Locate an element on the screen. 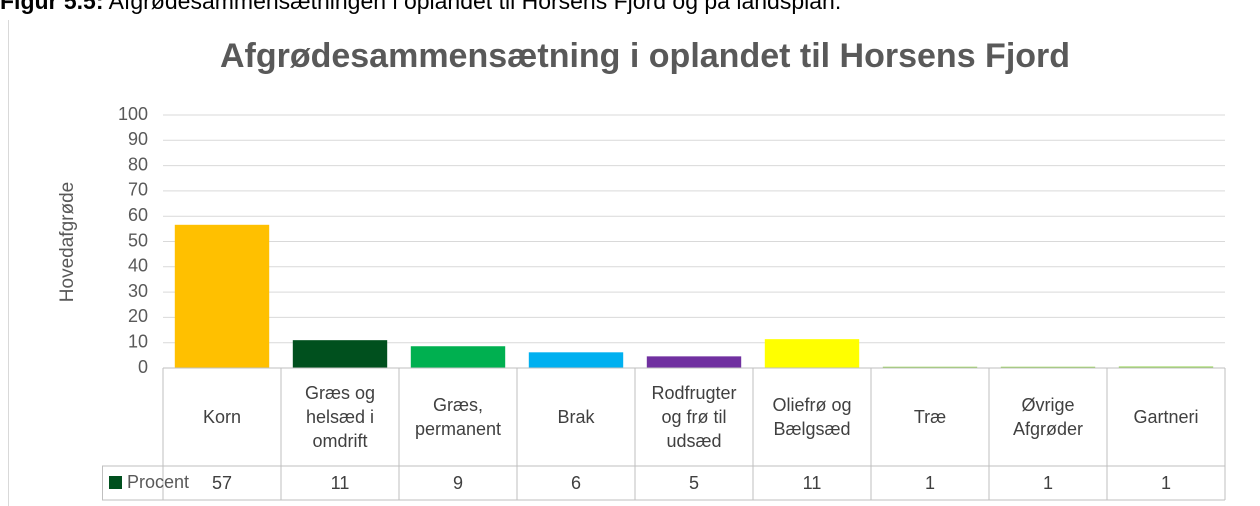 The image size is (1260, 506). y-tick-label: 90 is located at coordinates (138, 139).